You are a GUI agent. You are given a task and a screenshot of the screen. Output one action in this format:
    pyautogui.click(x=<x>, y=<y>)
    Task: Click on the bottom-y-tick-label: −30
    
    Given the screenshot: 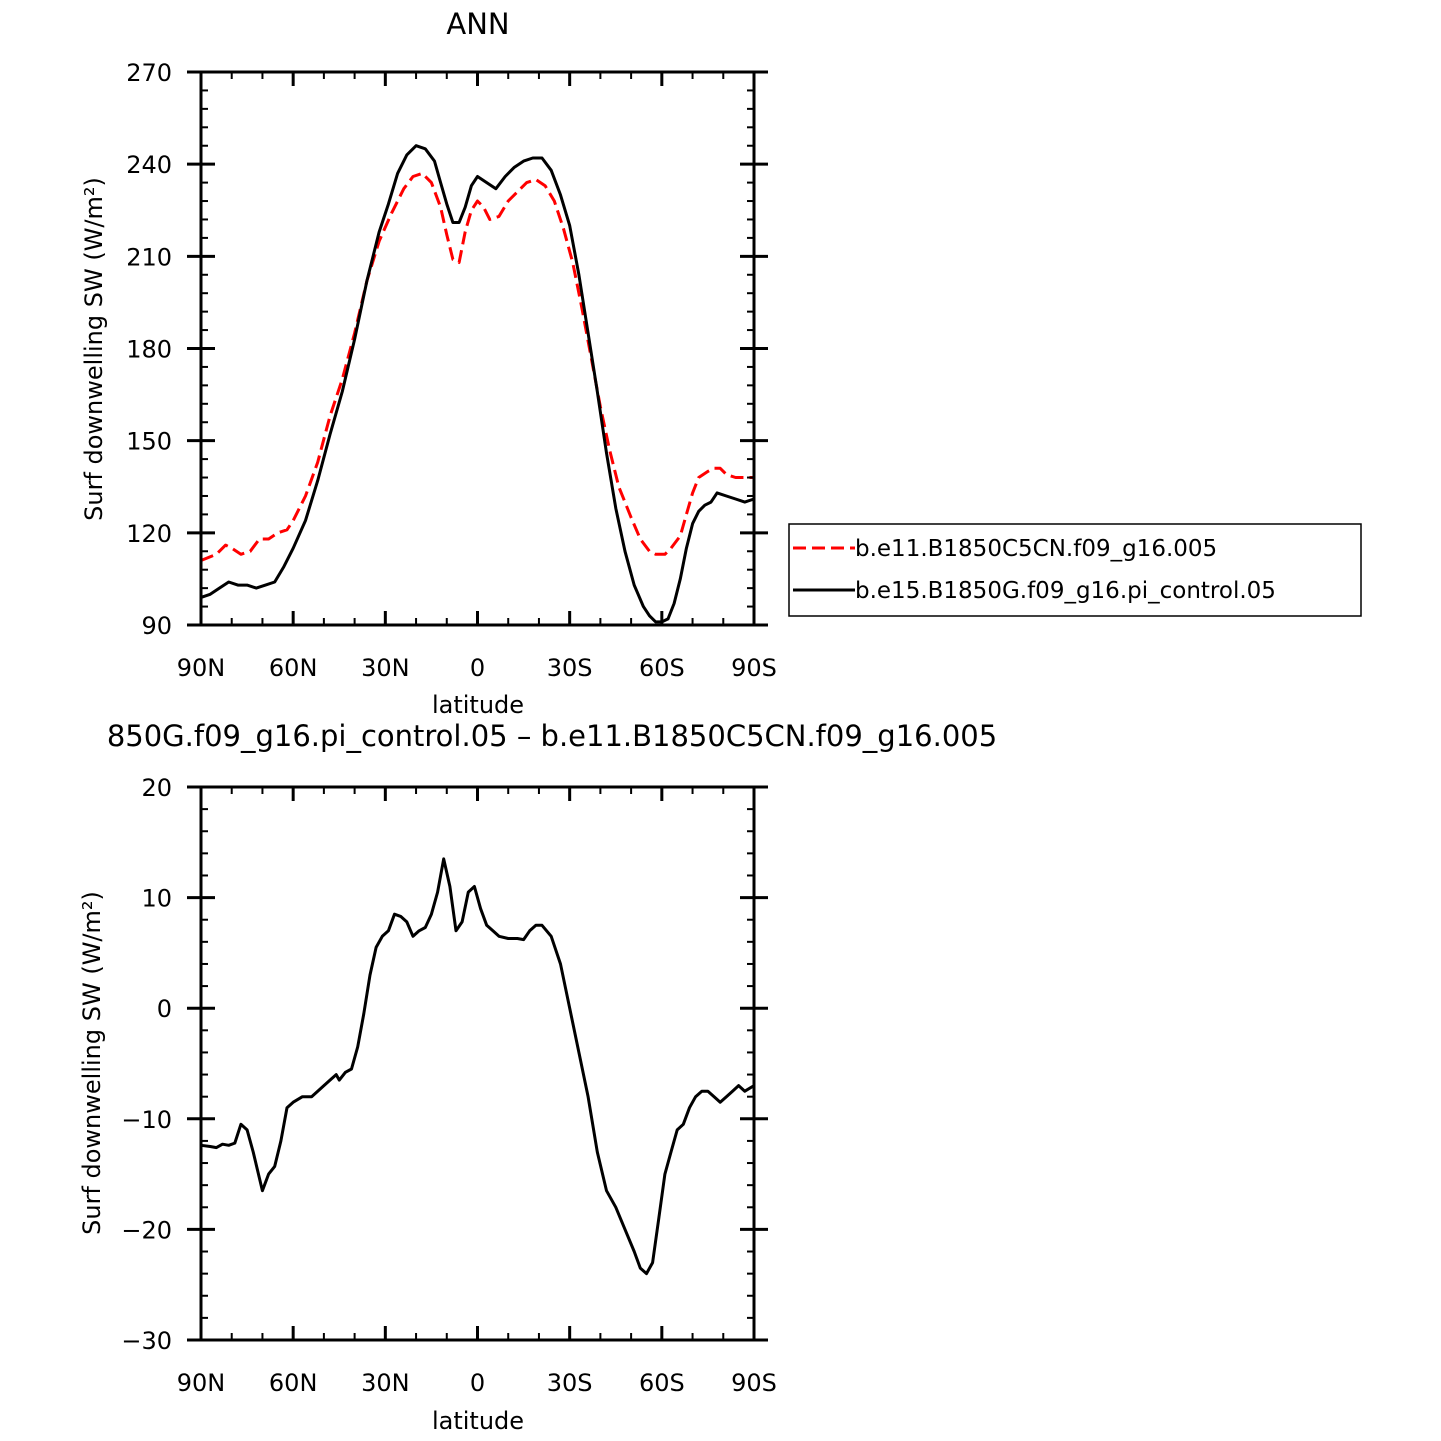 What is the action you would take?
    pyautogui.click(x=146, y=1341)
    